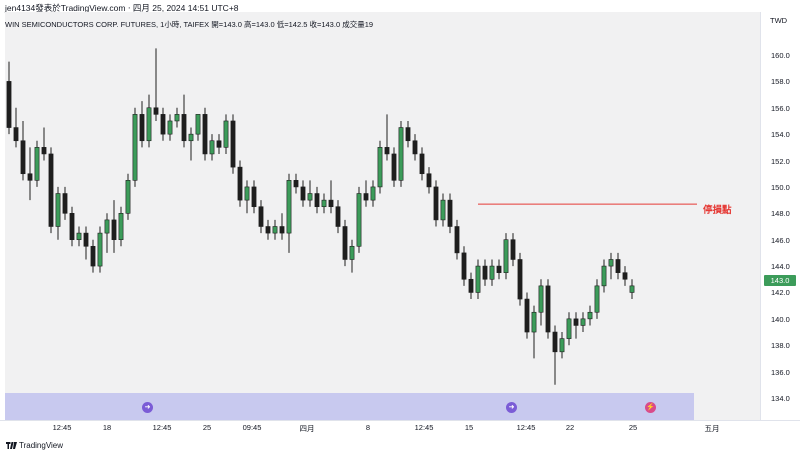 This screenshot has height=453, width=800. Describe the element at coordinates (779, 20) in the screenshot. I see `currency-label: TWD` at that location.